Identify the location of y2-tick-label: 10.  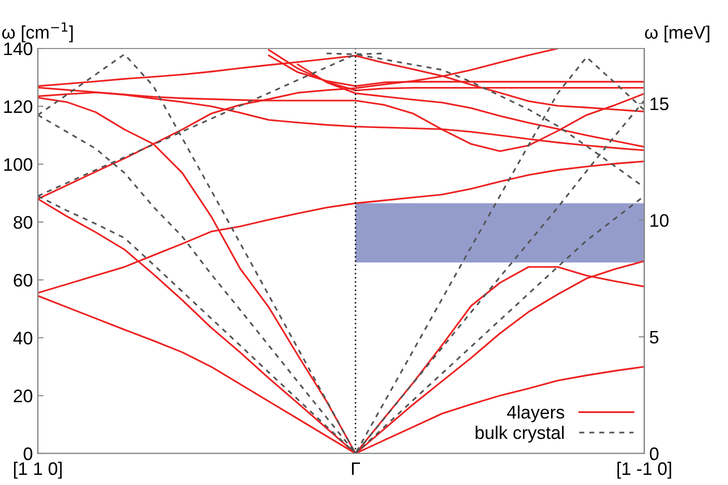
(659, 220).